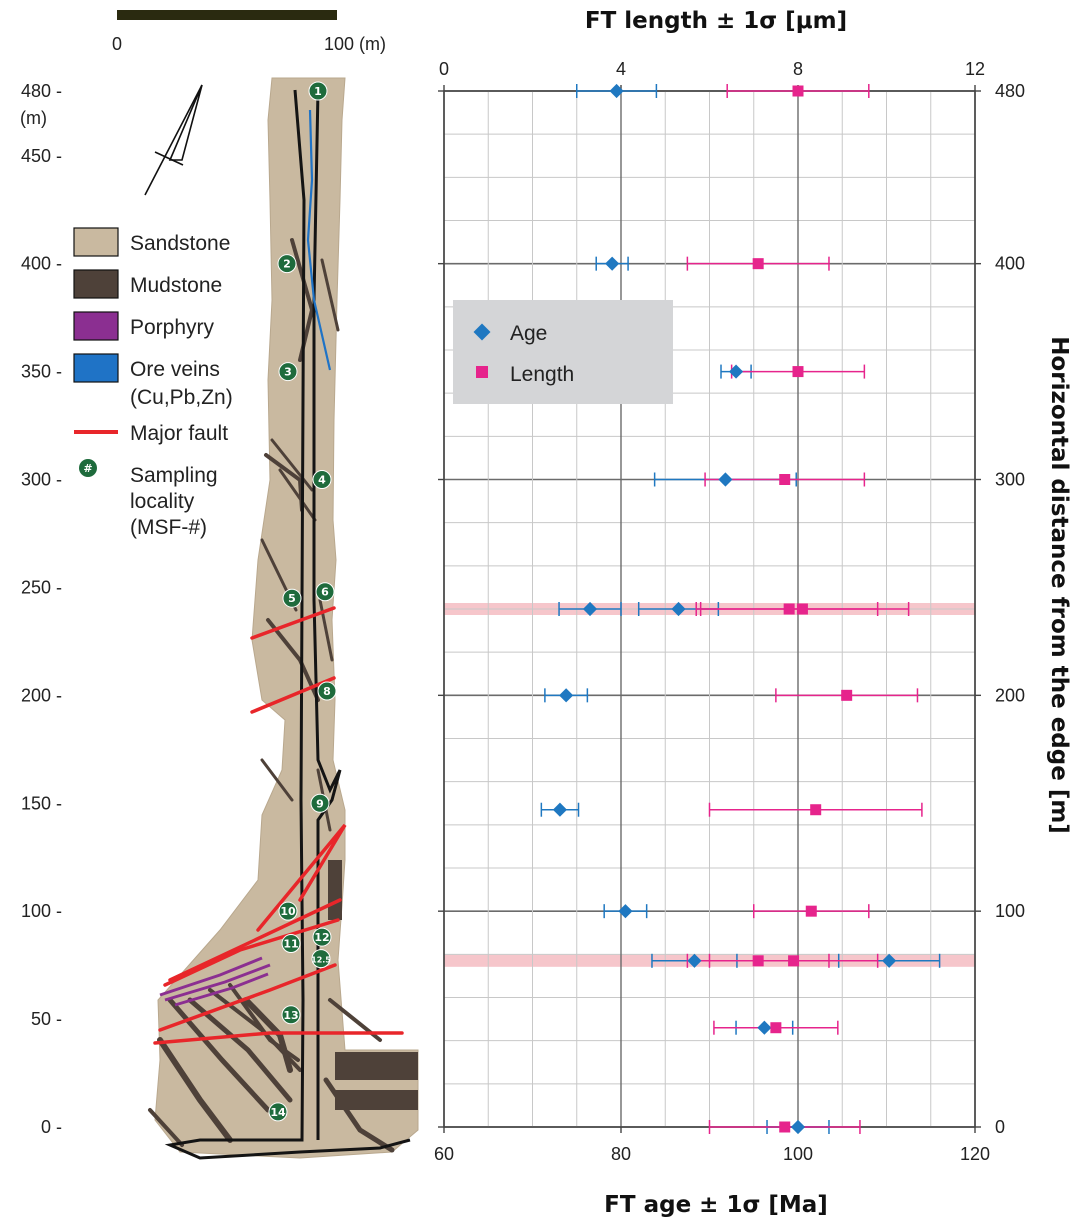 This screenshot has height=1223, width=1086. I want to click on legend-label-sampling: Sampling, so click(174, 475).